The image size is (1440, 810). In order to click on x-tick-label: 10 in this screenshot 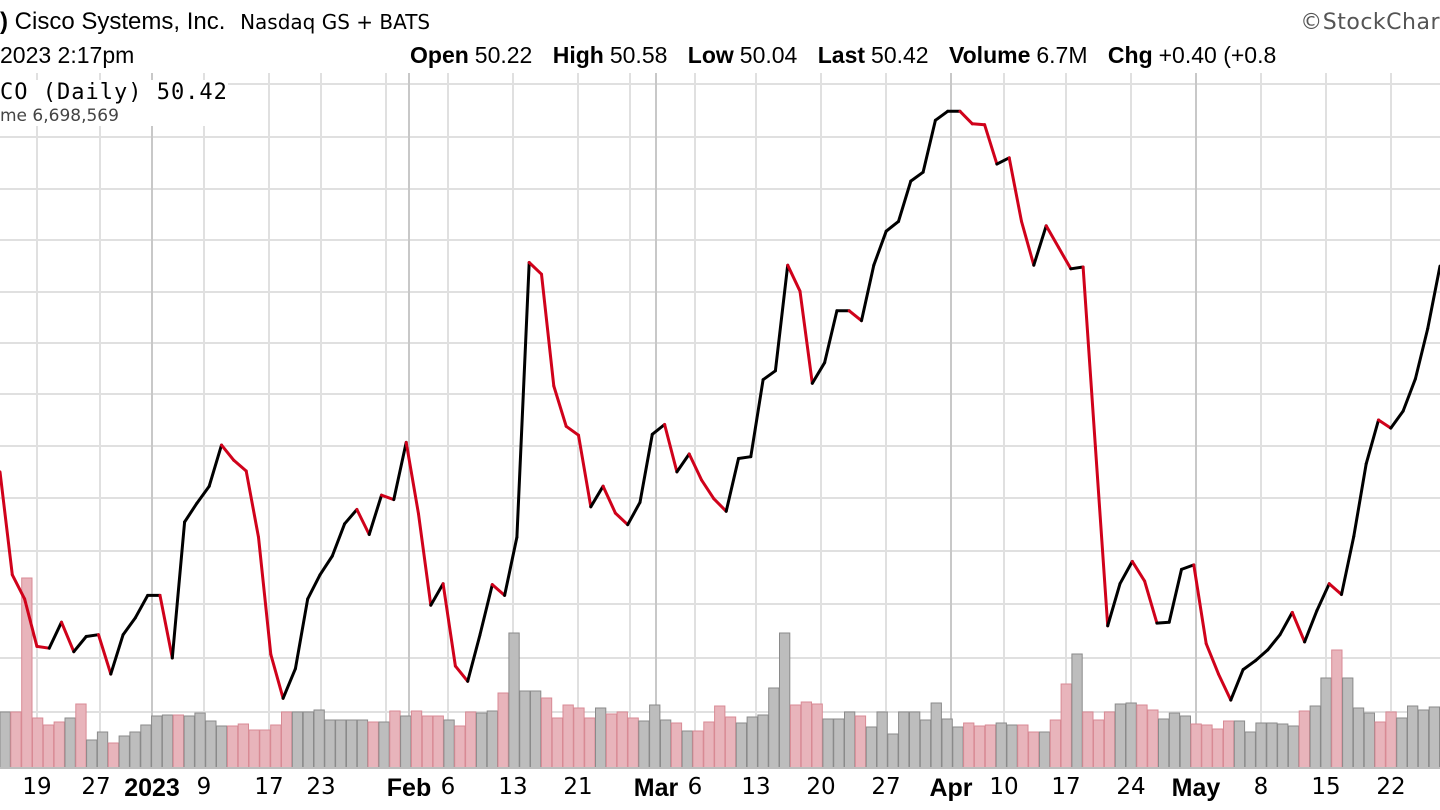, I will do `click(1004, 787)`.